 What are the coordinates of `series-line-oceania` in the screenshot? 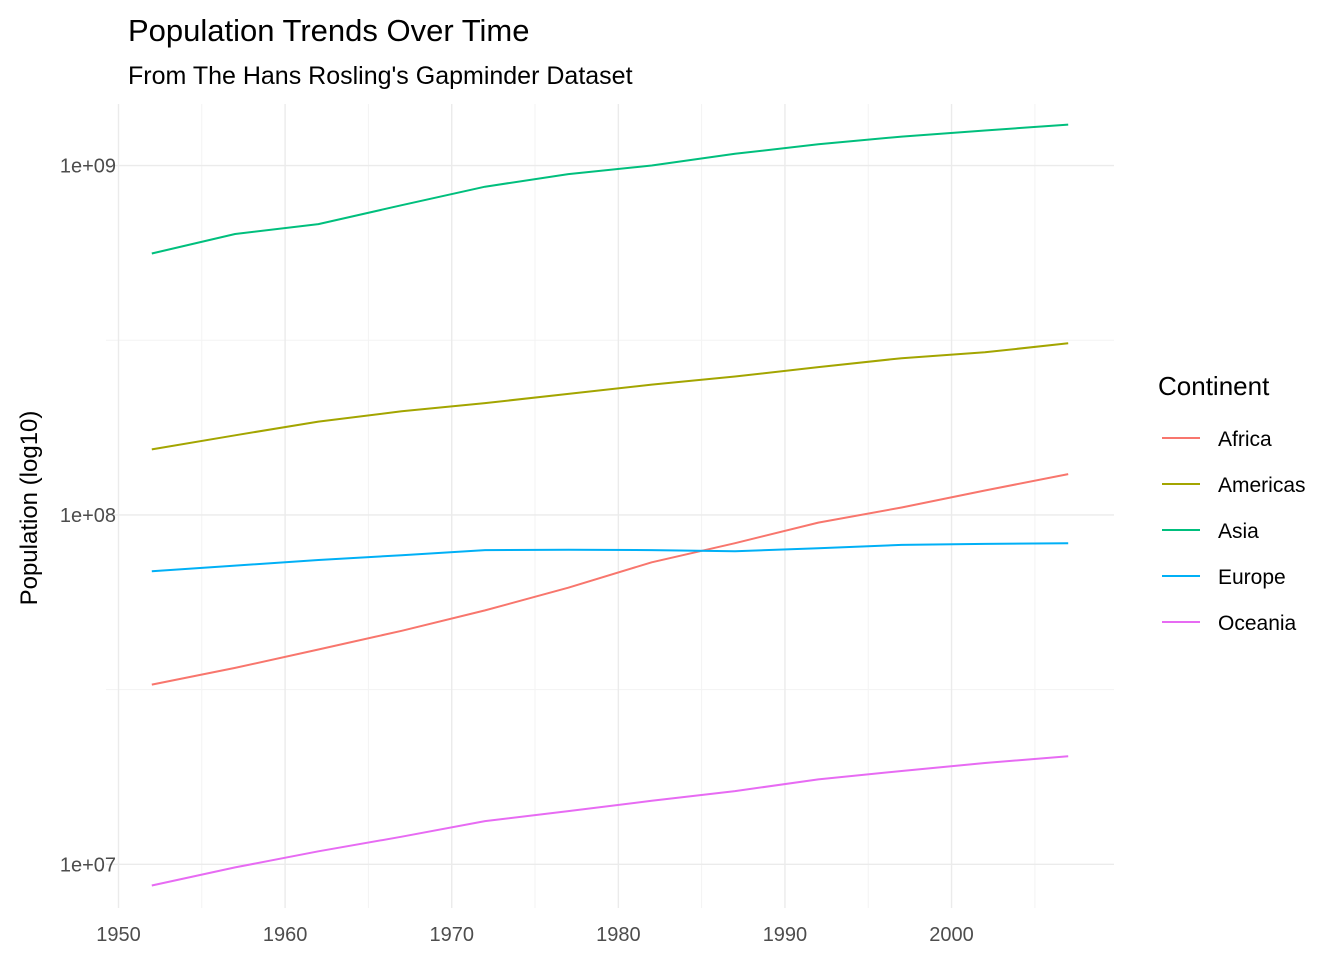 It's located at (610, 821).